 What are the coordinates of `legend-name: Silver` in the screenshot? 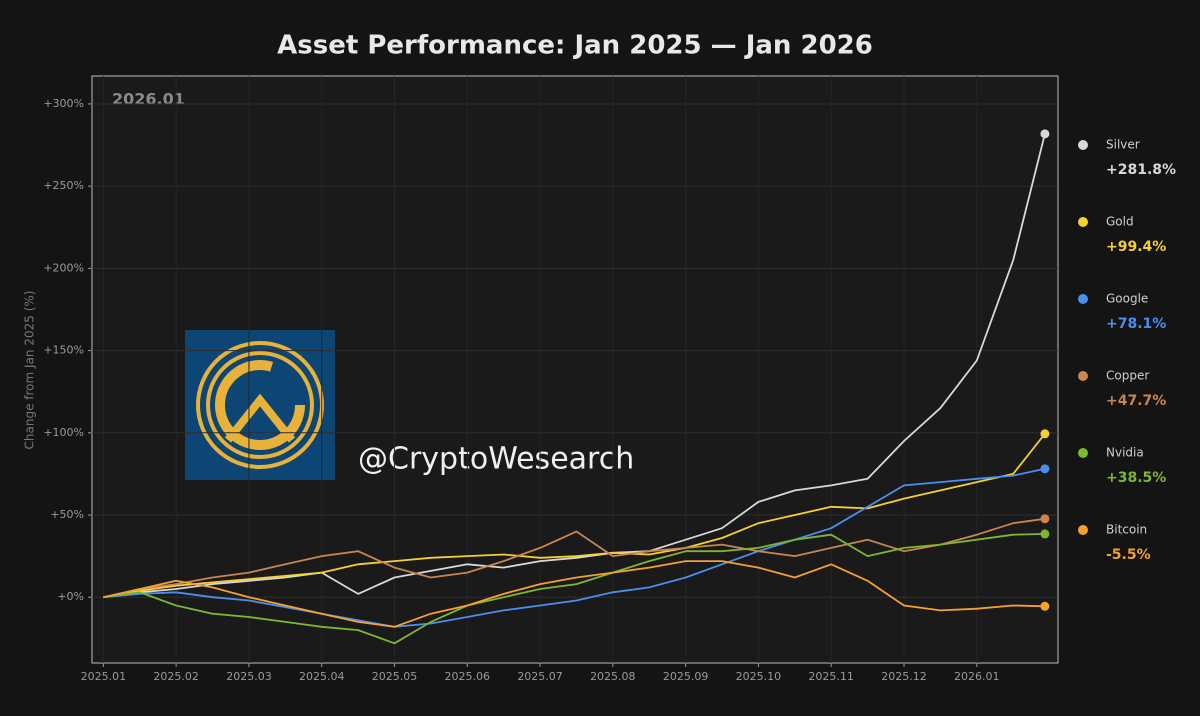 It's located at (1123, 145).